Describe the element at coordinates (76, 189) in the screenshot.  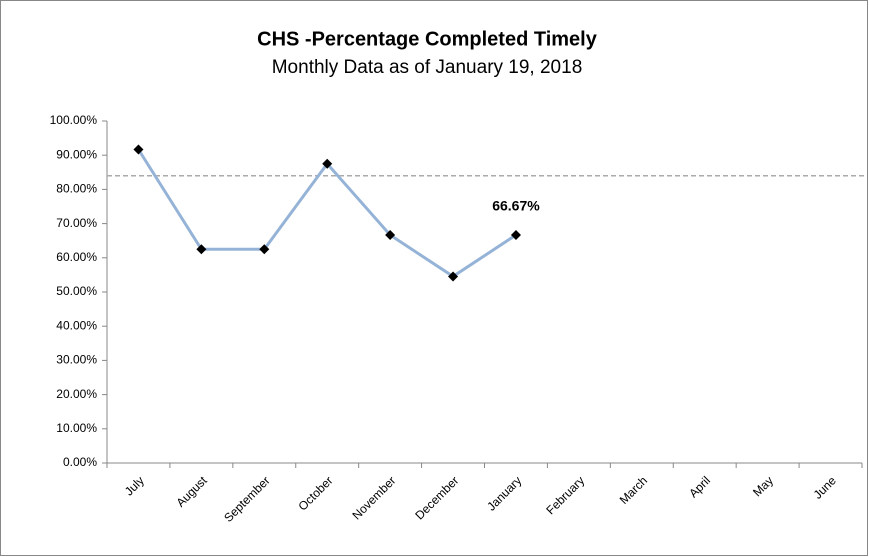
I see `y-tick-label: 80.00%` at that location.